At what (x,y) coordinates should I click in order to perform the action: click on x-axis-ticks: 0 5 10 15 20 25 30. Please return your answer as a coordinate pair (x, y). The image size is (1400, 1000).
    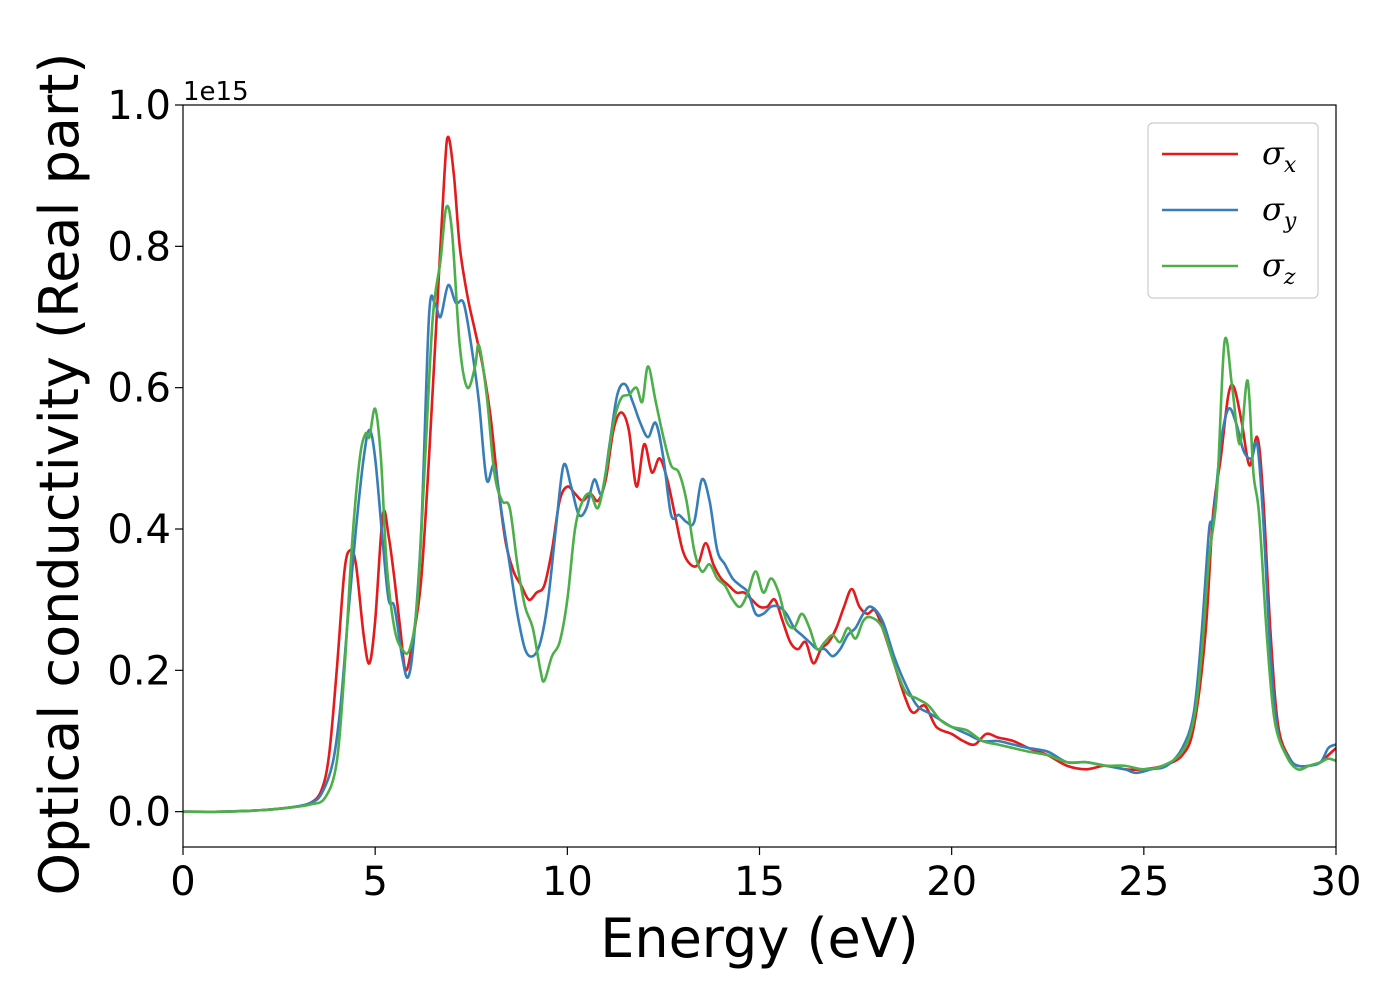
    Looking at the image, I should click on (765, 876).